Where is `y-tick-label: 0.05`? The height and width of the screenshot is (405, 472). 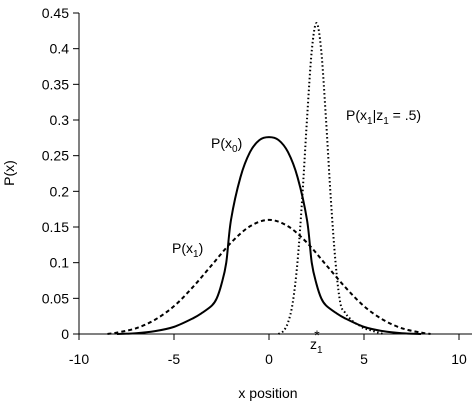 y-tick-label: 0.05 is located at coordinates (55, 298).